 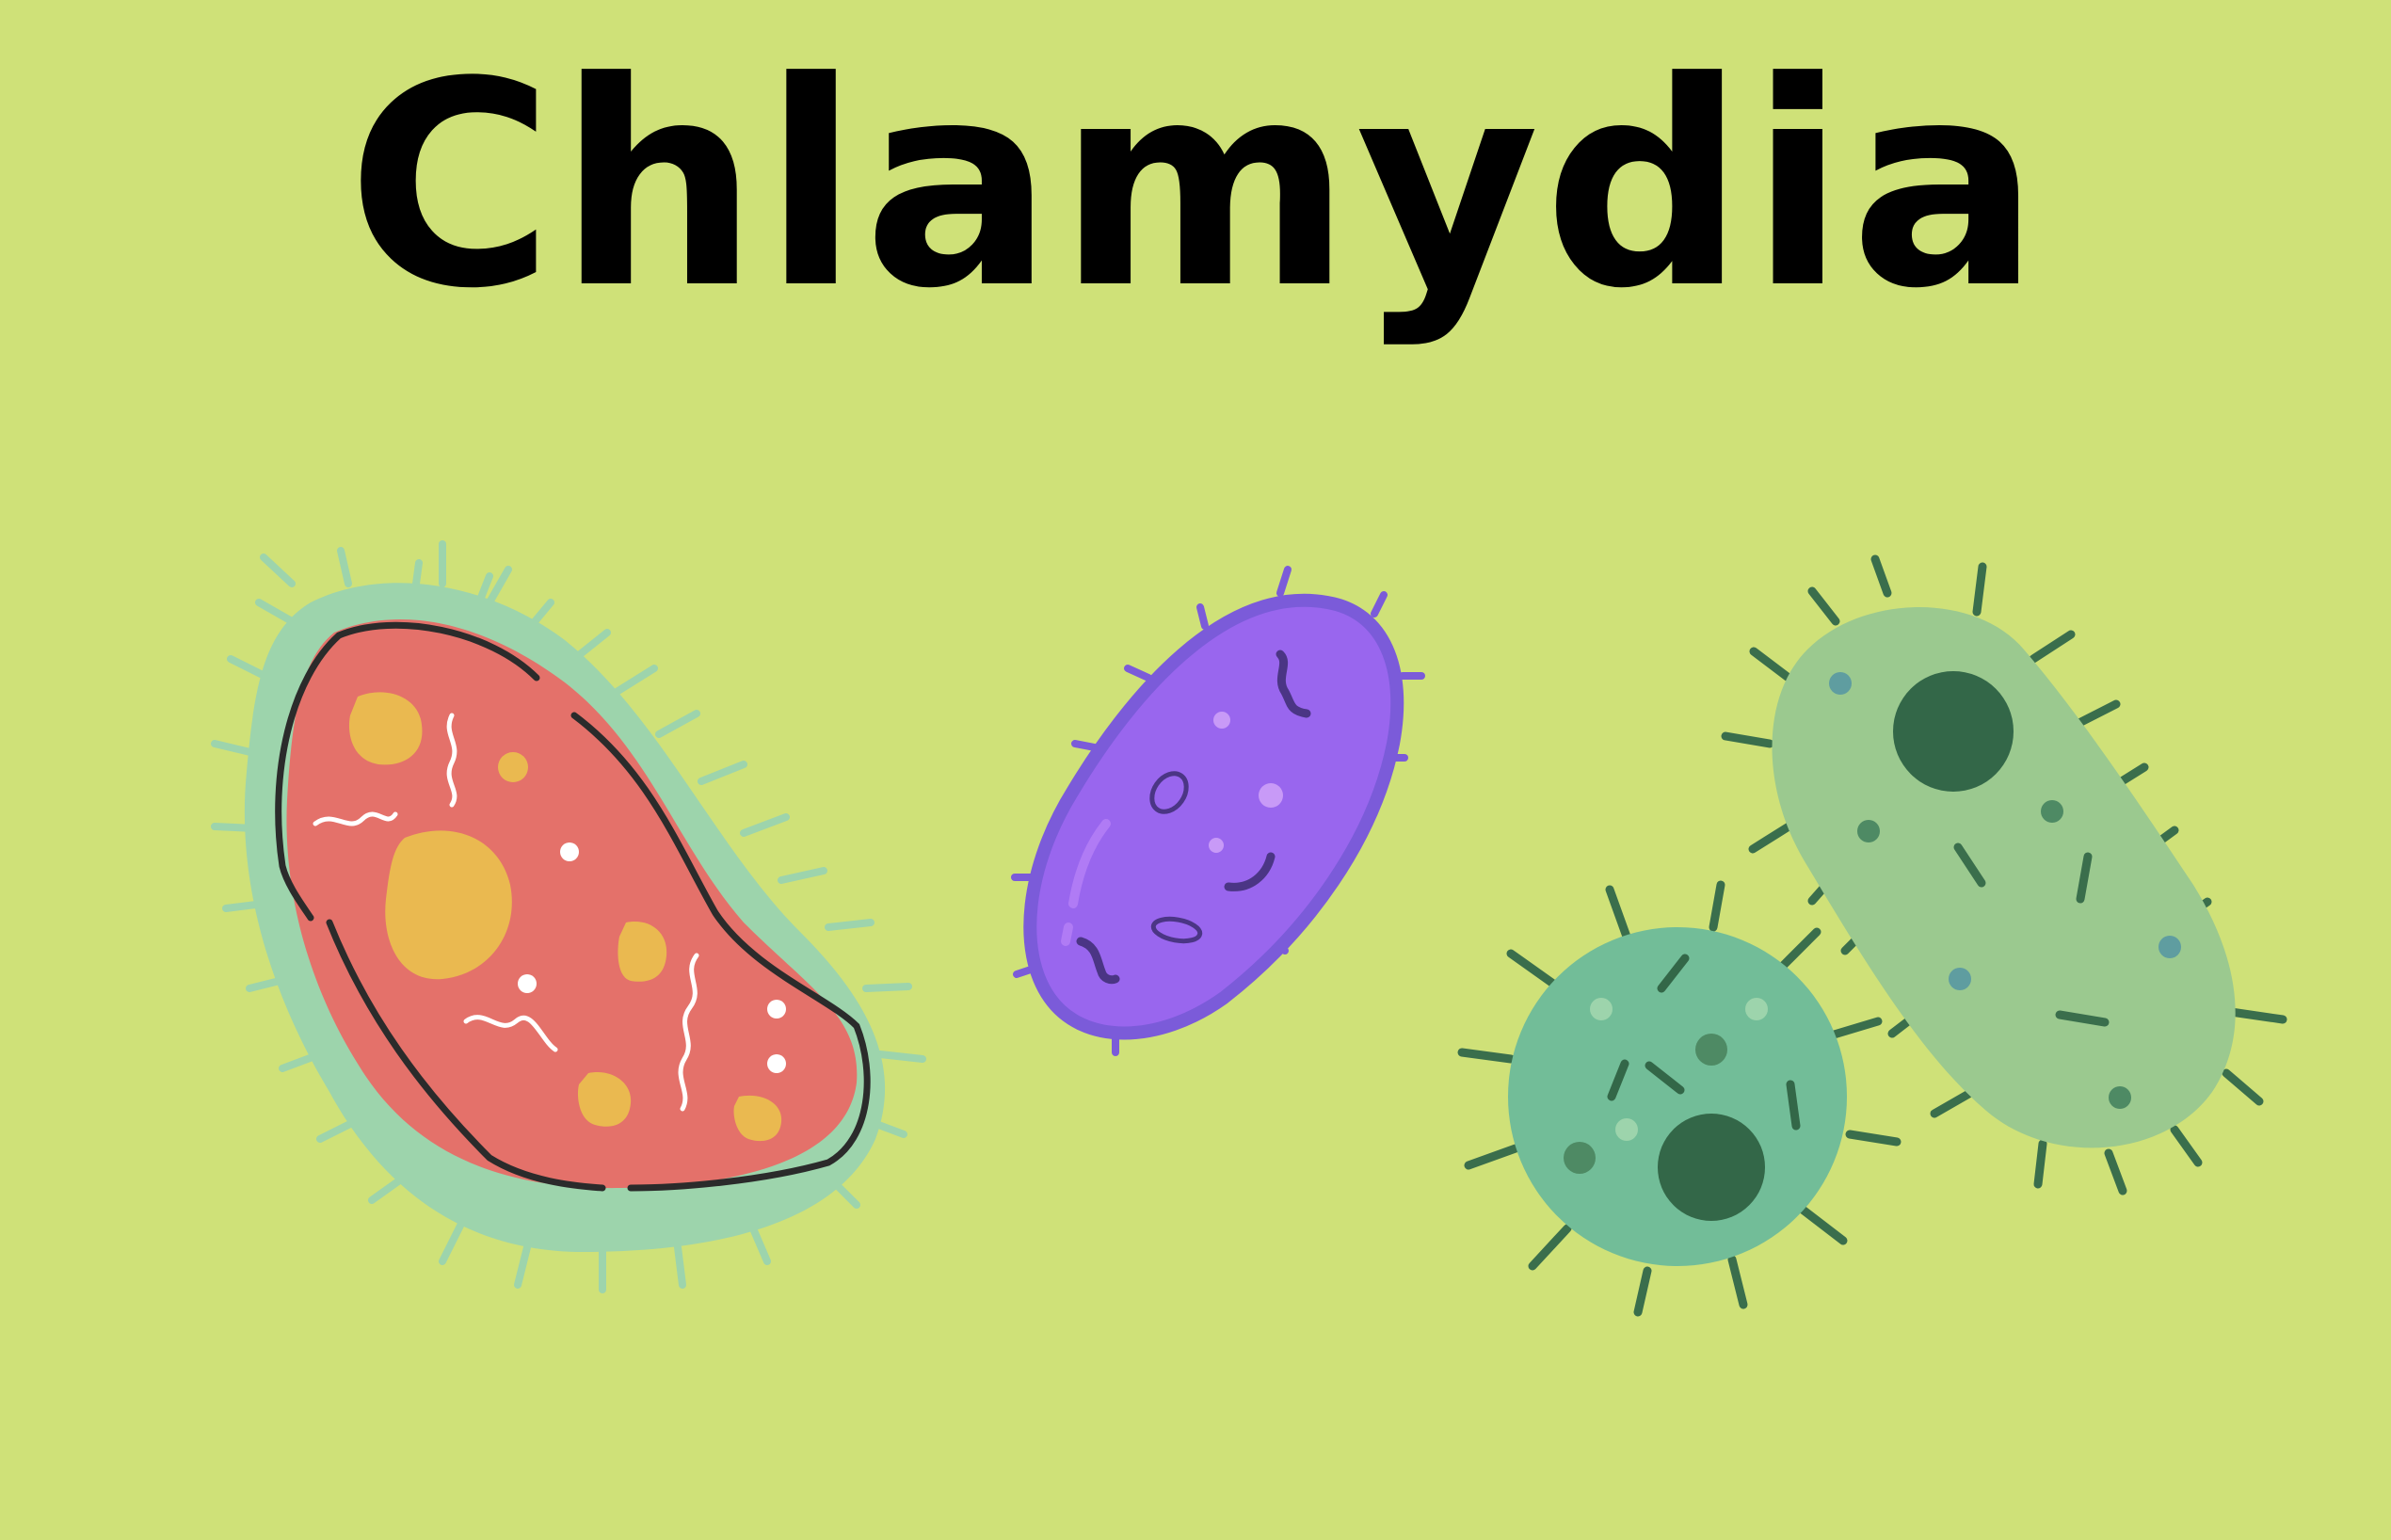 I want to click on rod-bacterium-body, so click(x=2004, y=877).